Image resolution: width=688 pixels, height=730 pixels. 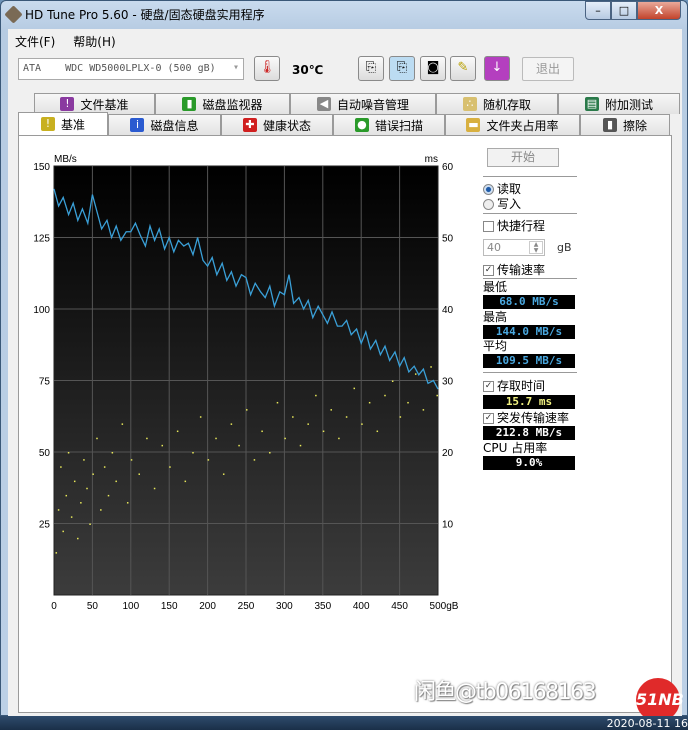 What do you see at coordinates (536, 247) in the screenshot?
I see `spinner-arrows-icon: ▲ ▼` at bounding box center [536, 247].